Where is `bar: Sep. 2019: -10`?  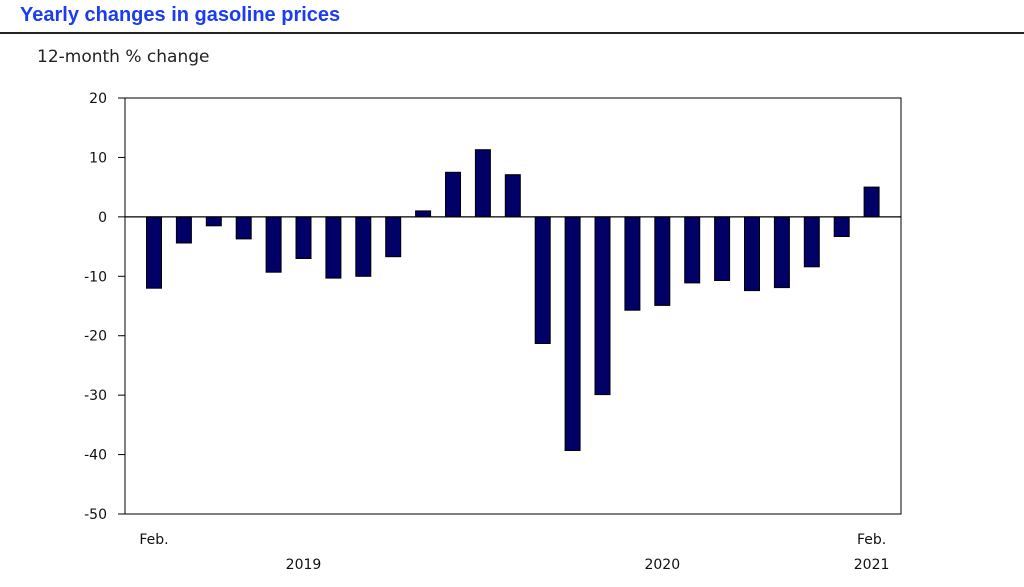
bar: Sep. 2019: -10 is located at coordinates (363, 246).